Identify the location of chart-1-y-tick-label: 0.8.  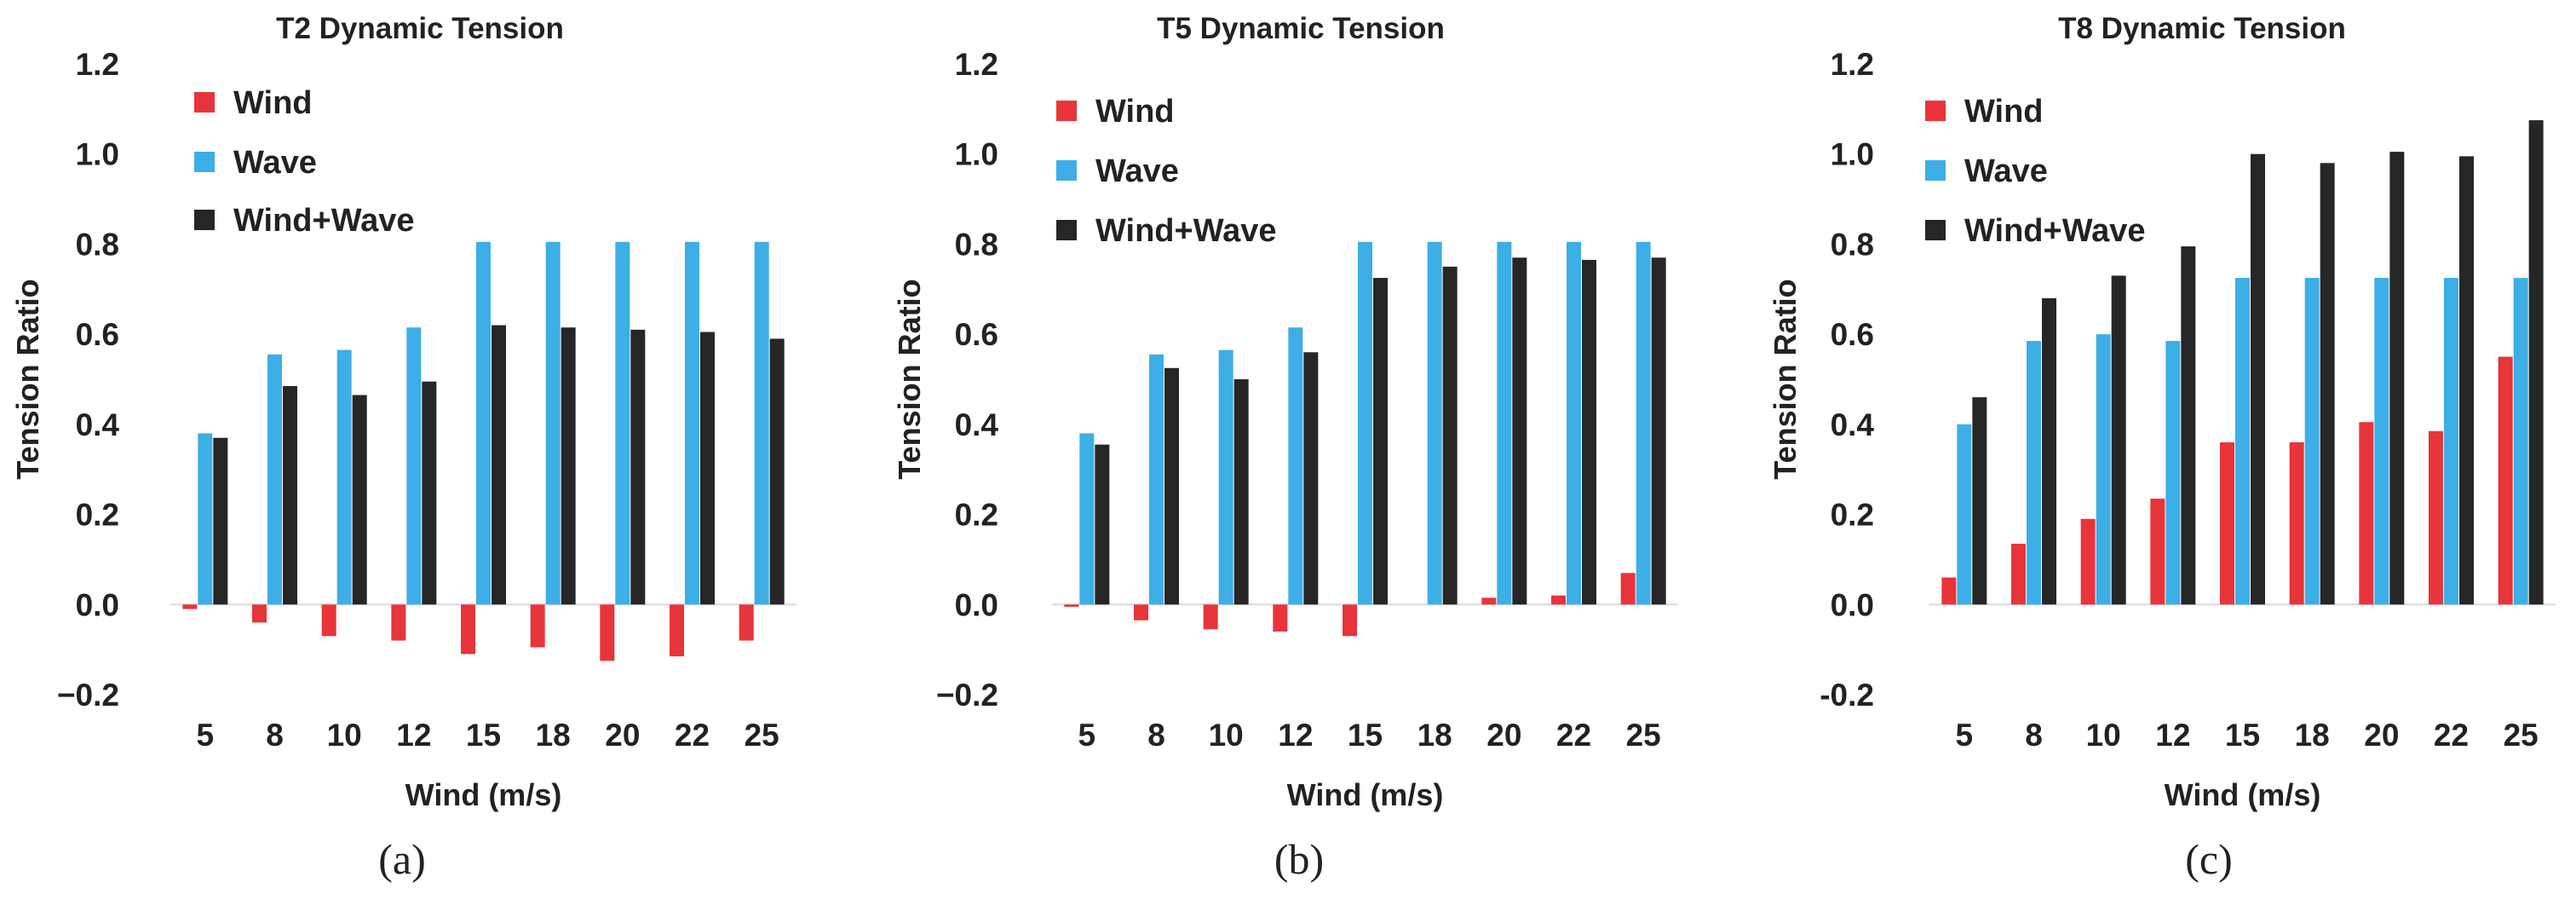
(98, 245).